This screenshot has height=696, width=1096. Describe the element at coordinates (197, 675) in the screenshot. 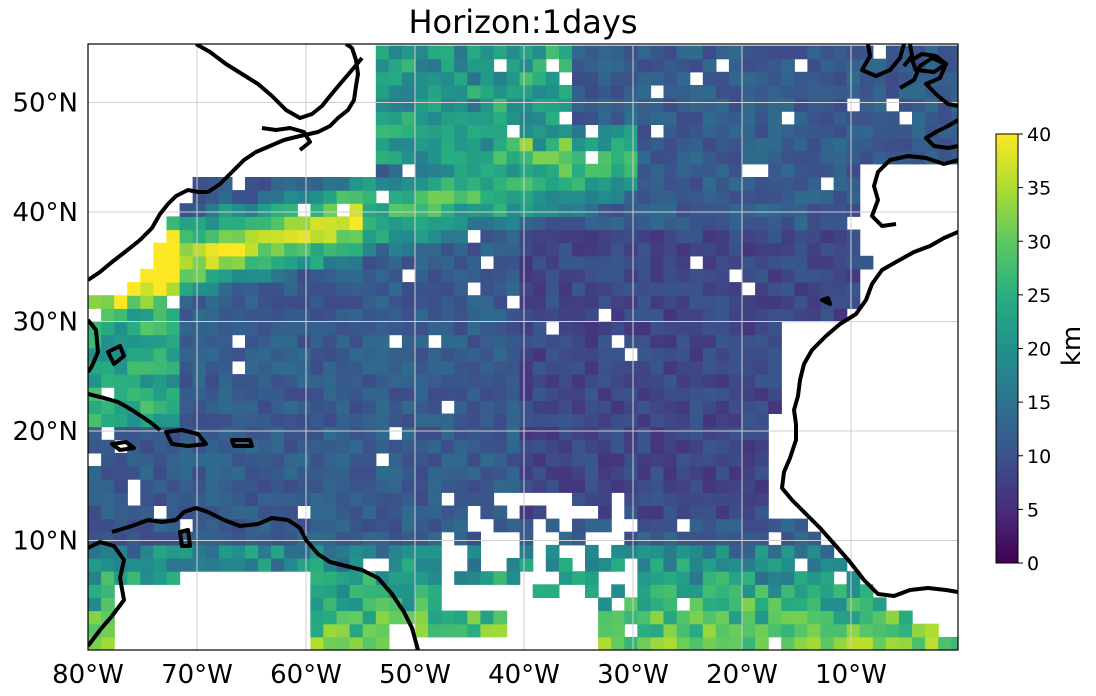

I see `lon-tick-label: 70°W` at that location.